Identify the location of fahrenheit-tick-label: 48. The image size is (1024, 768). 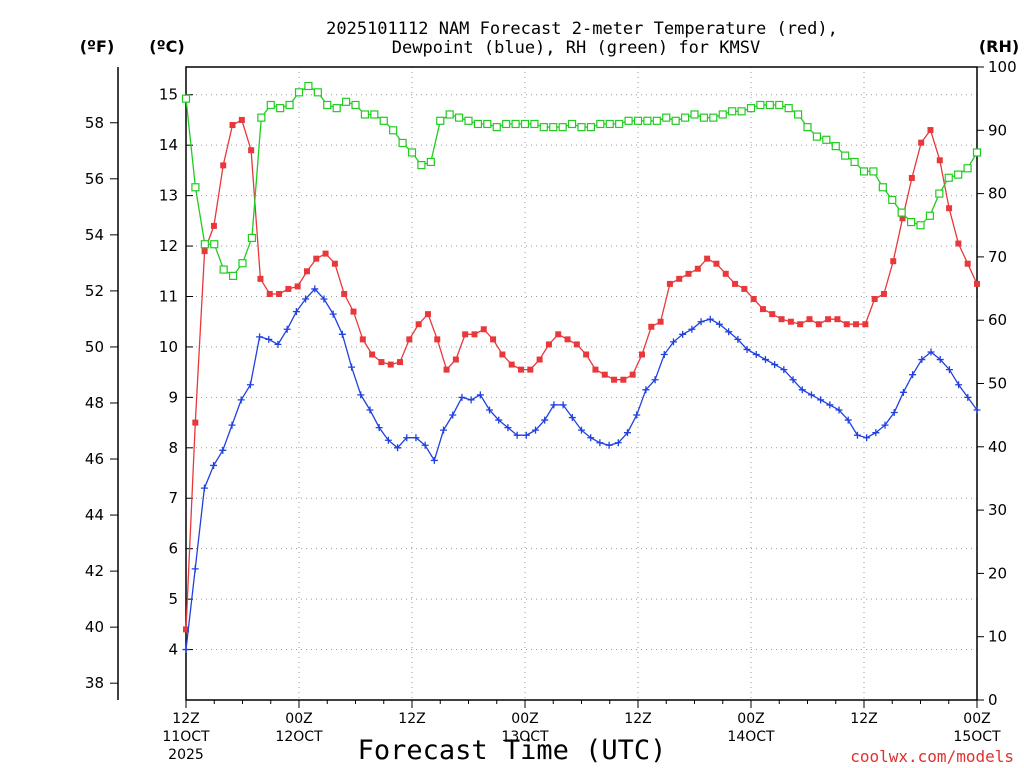
(94, 403).